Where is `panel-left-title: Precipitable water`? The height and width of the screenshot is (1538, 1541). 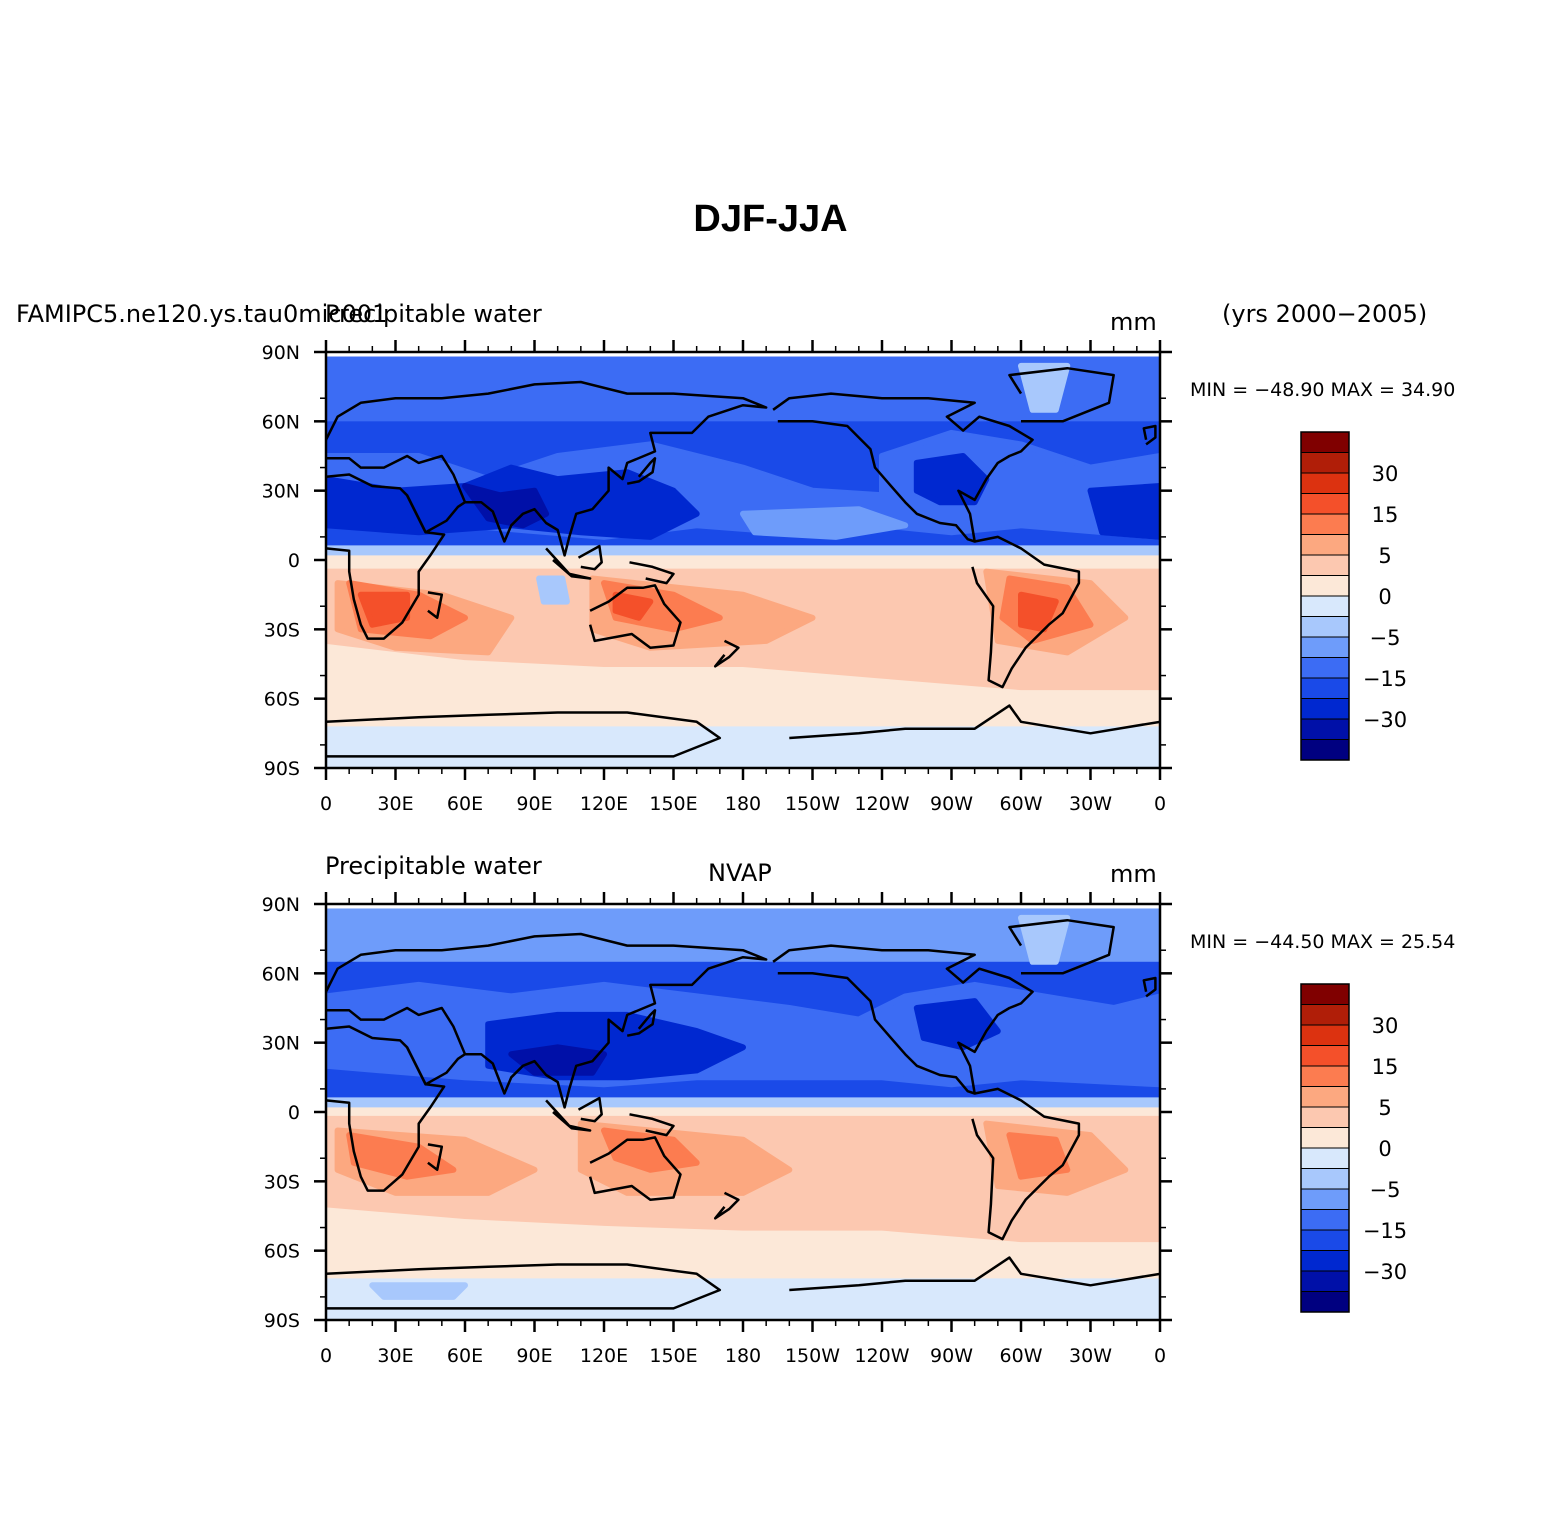 panel-left-title: Precipitable water is located at coordinates (433, 314).